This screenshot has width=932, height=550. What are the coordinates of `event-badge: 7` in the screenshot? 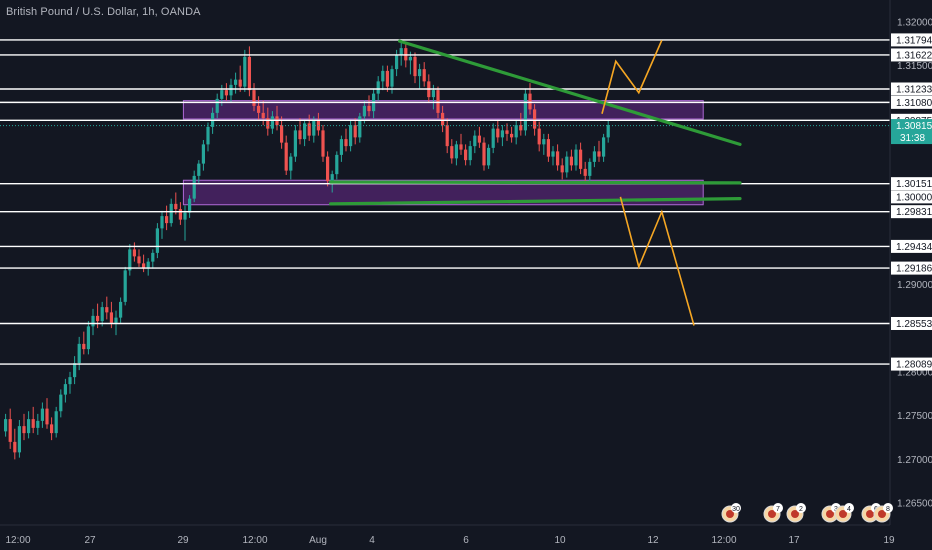 It's located at (773, 513).